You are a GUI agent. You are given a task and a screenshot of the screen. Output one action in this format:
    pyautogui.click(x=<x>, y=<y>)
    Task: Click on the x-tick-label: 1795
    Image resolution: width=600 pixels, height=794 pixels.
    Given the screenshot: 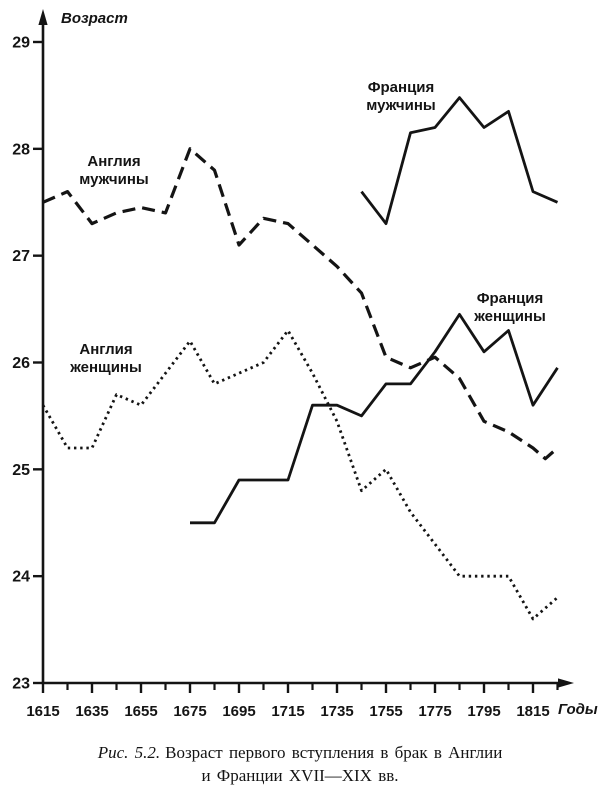 What is the action you would take?
    pyautogui.click(x=483, y=711)
    